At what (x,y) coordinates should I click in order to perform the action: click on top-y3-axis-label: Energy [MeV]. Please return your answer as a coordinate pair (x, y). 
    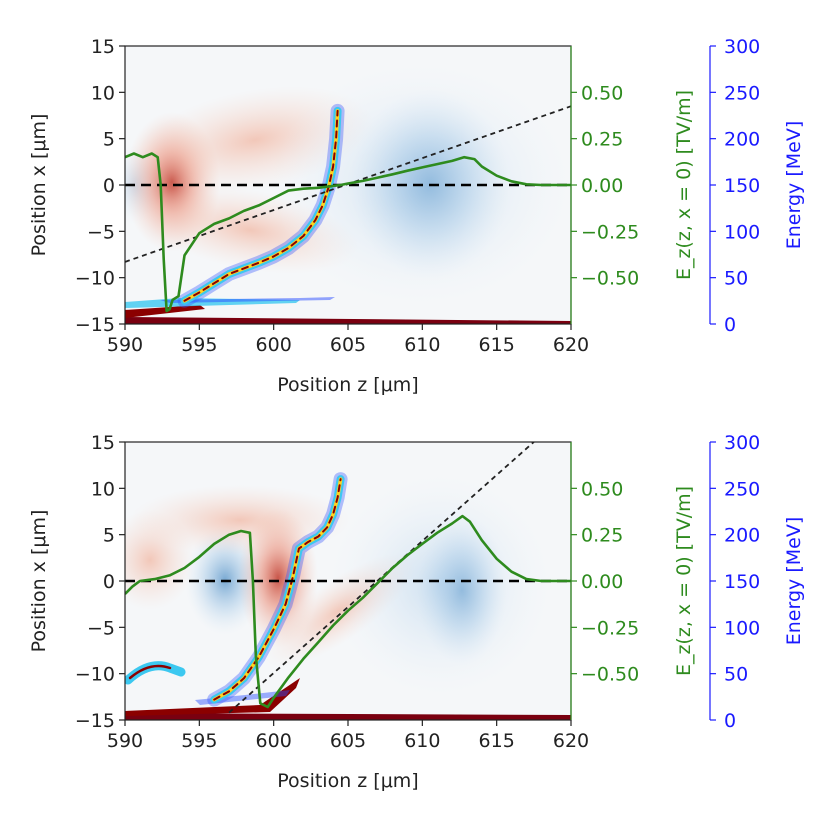
    Looking at the image, I should click on (794, 185).